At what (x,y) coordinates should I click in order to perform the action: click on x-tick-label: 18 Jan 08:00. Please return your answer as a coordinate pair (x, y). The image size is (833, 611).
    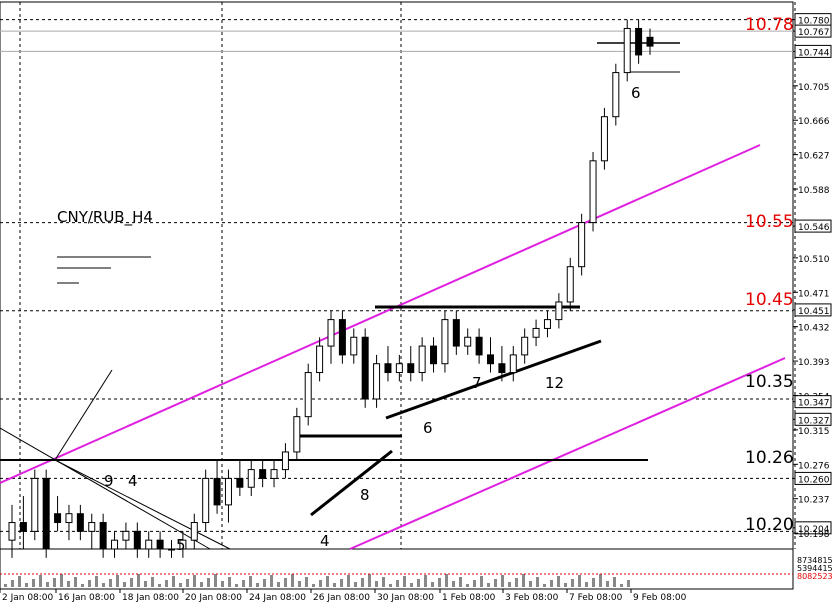
    Looking at the image, I should click on (150, 598).